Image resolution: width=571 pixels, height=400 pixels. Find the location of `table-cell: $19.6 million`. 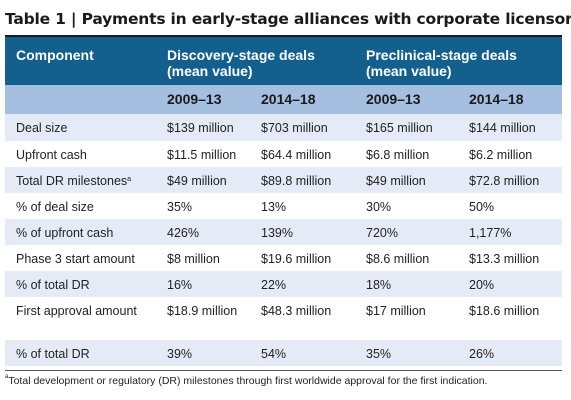

table-cell: $19.6 million is located at coordinates (296, 259).